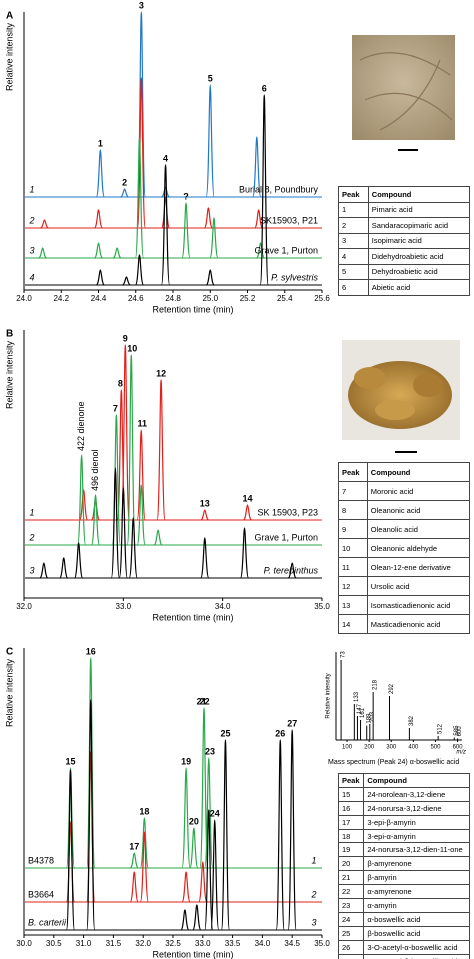  I want to click on annotation: 5, so click(210, 78).